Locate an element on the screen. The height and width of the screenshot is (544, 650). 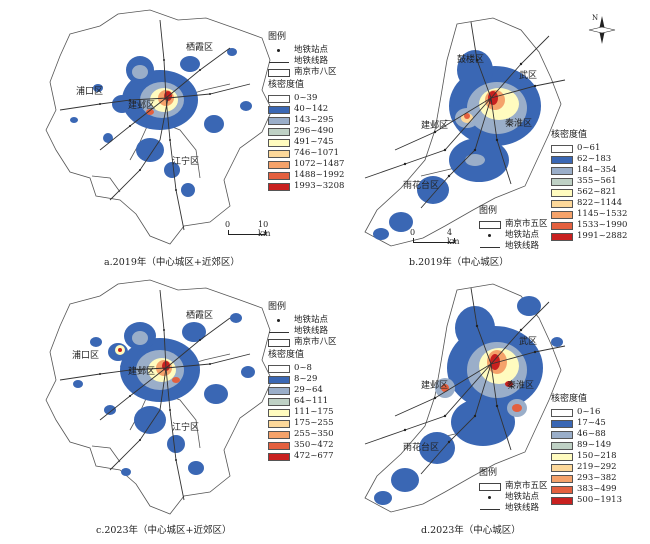
legend-class-row: 383~499 is located at coordinates (586, 489).